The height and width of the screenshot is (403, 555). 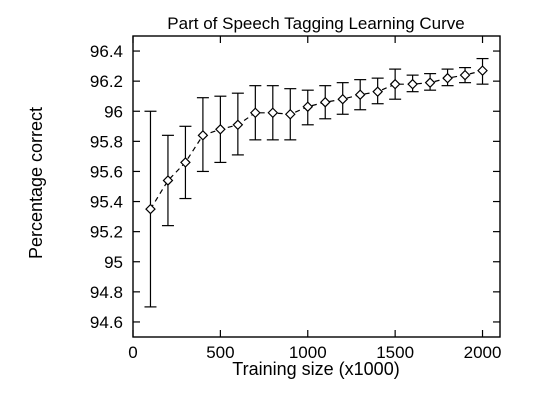 I want to click on y-axis-label: Percentage correct, so click(x=36, y=183).